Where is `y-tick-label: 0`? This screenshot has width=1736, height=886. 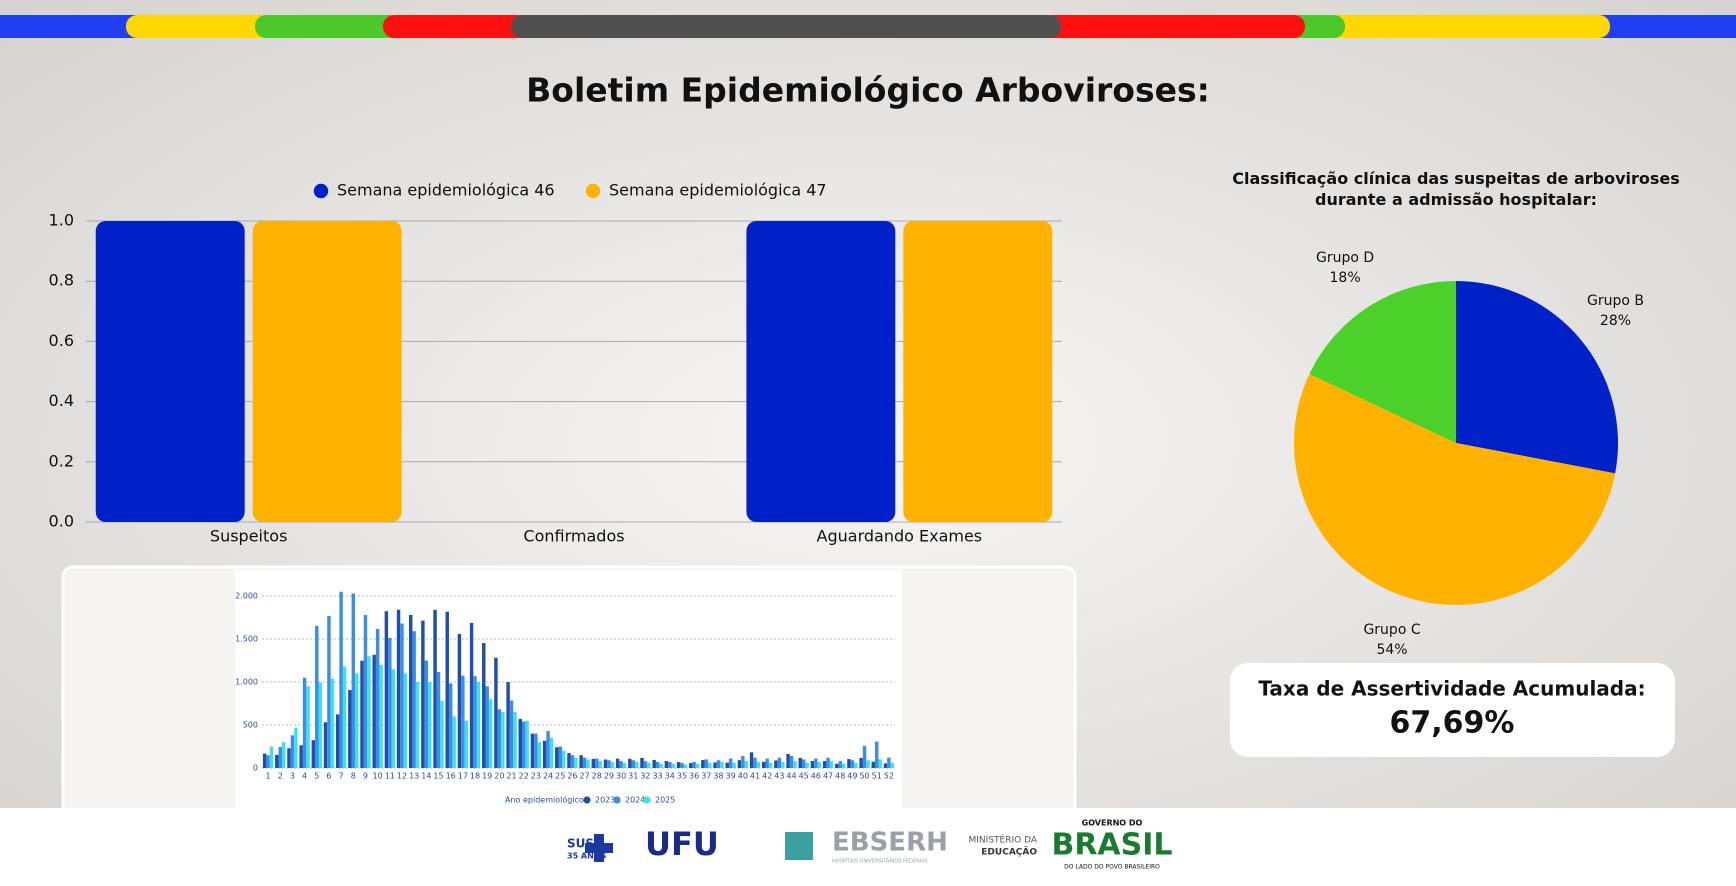
y-tick-label: 0 is located at coordinates (255, 768).